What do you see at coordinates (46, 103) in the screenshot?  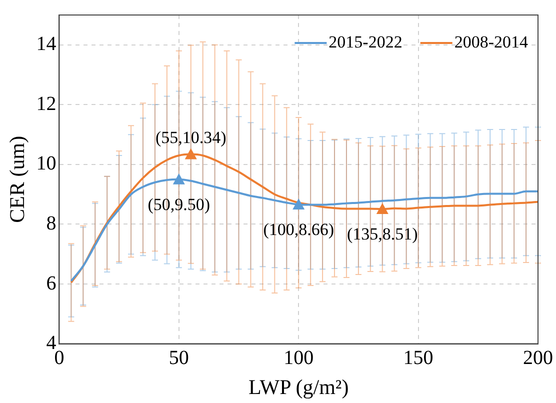 I see `y-tick-label: 12` at bounding box center [46, 103].